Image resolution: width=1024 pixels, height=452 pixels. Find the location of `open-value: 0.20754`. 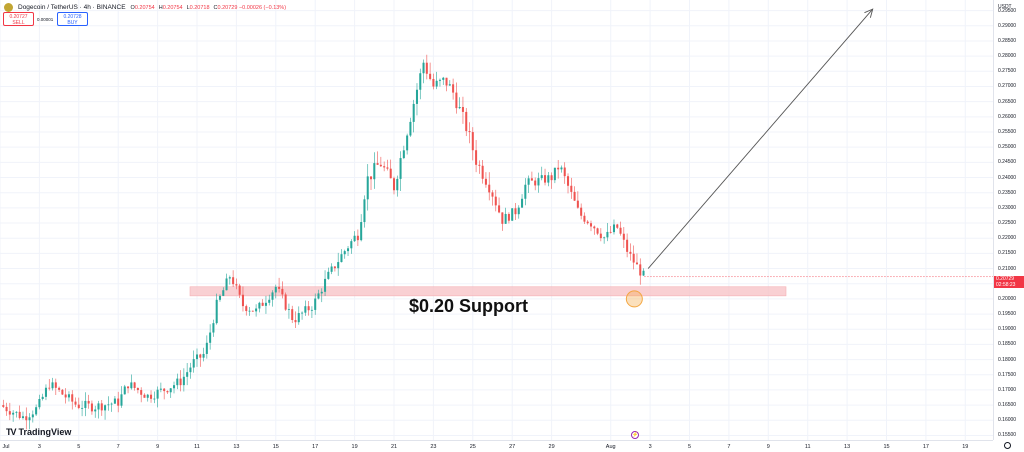

open-value: 0.20754 is located at coordinates (144, 7).